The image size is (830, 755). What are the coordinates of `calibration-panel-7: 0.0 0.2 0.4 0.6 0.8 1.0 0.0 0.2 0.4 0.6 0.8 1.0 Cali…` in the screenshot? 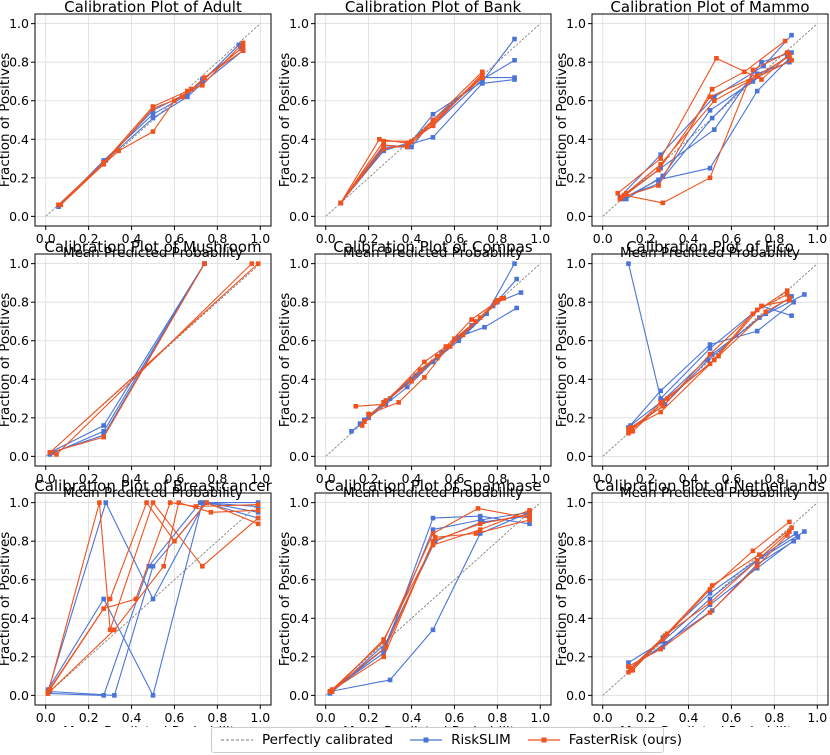 It's located at (136, 602).